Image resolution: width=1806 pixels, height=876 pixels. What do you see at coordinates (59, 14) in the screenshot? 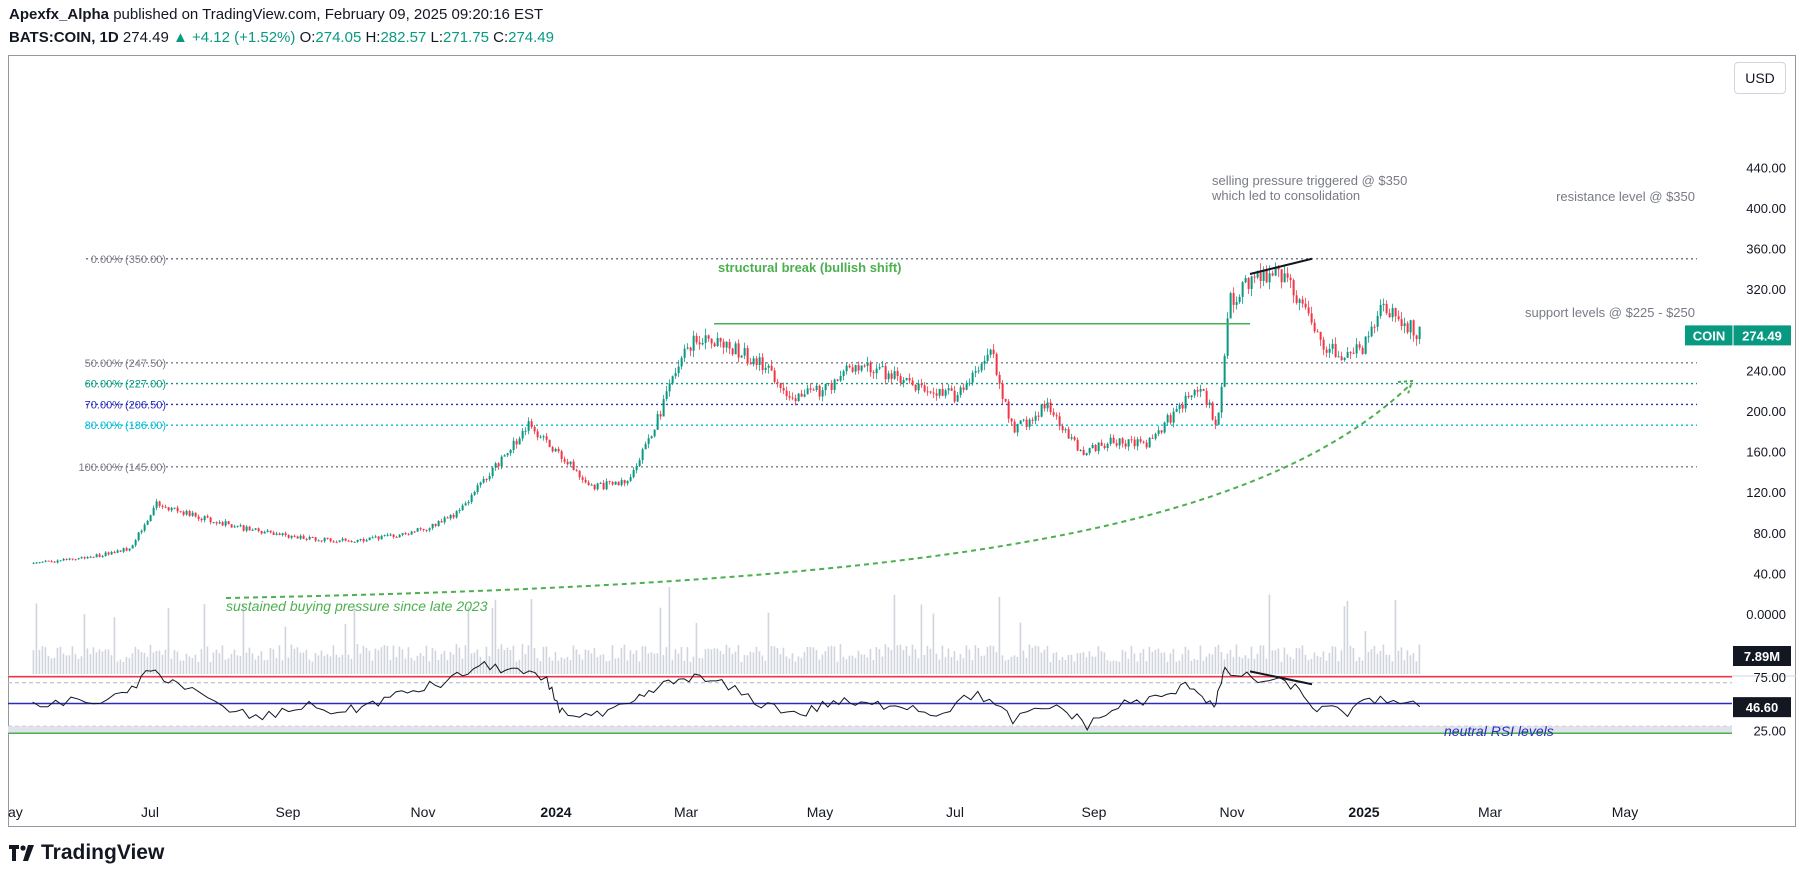
I see `author-name: Apexfx_Alpha` at bounding box center [59, 14].